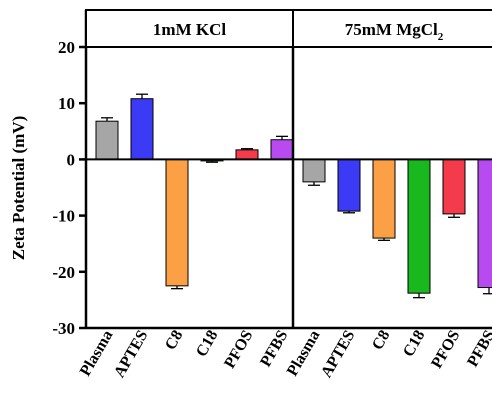 This screenshot has width=492, height=405. I want to click on panel-kcl-title: 1mM KCl, so click(189, 29).